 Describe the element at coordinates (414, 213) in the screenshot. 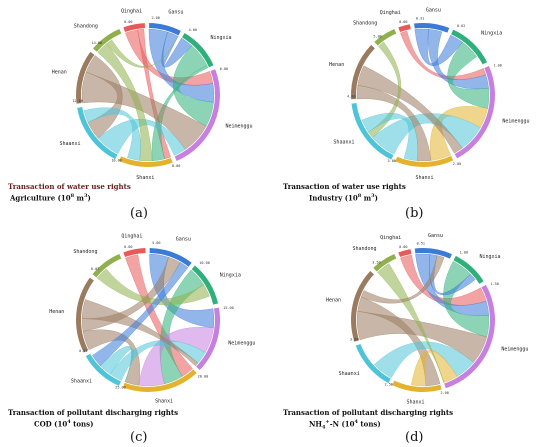

I see `panel-letter-b: (b)` at that location.